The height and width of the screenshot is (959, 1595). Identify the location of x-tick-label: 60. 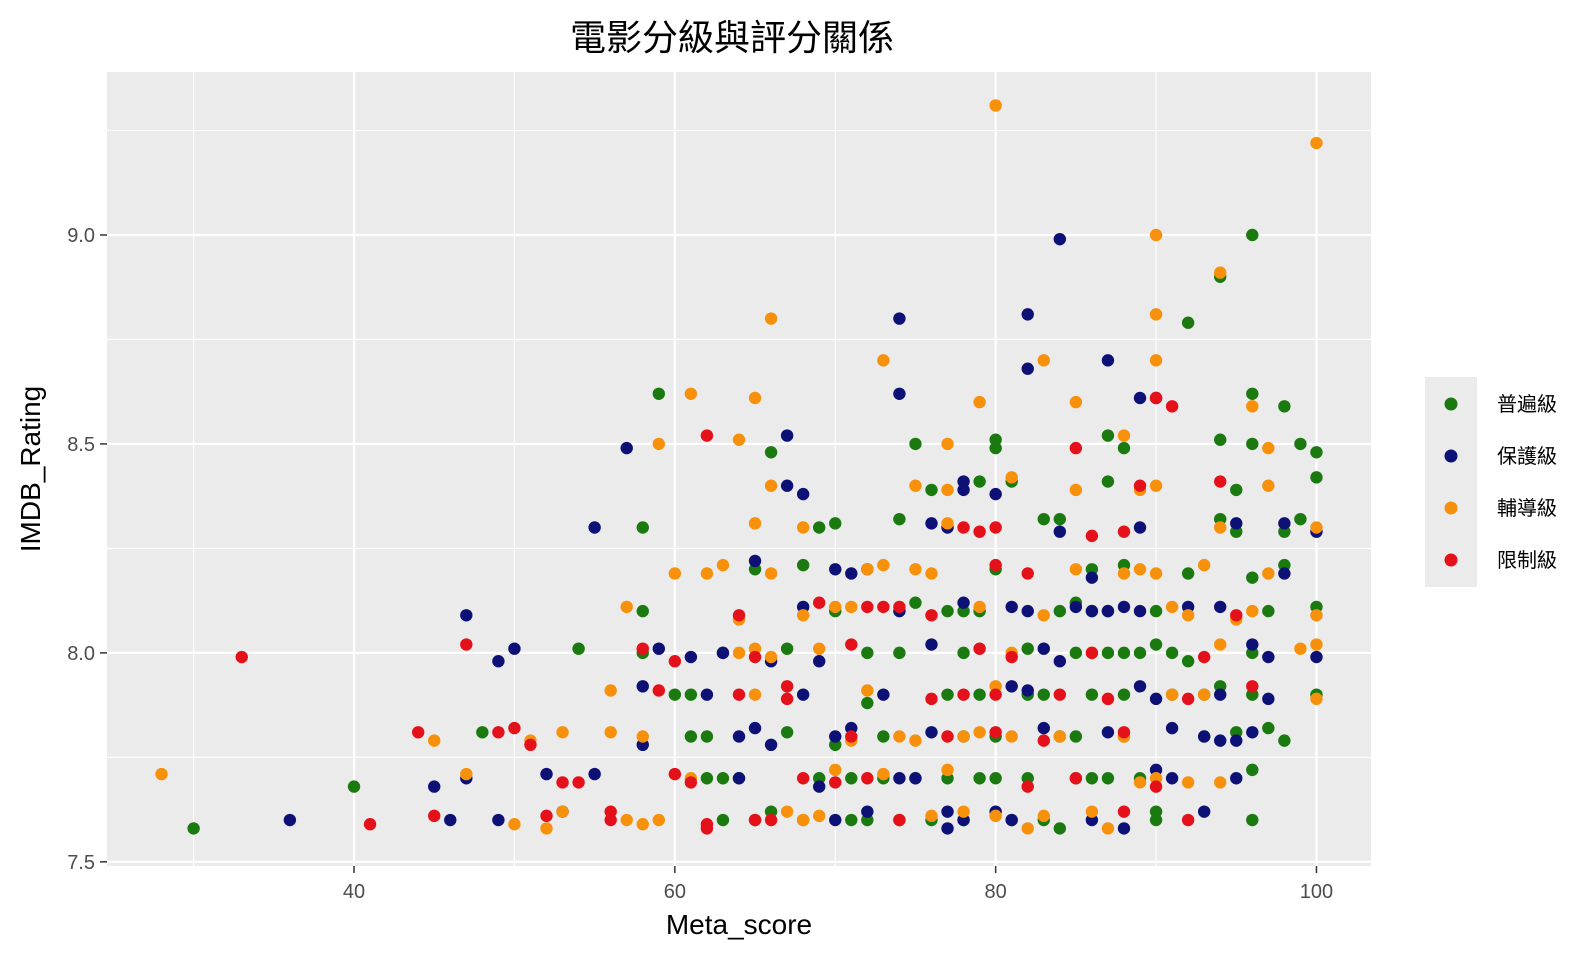
(675, 892).